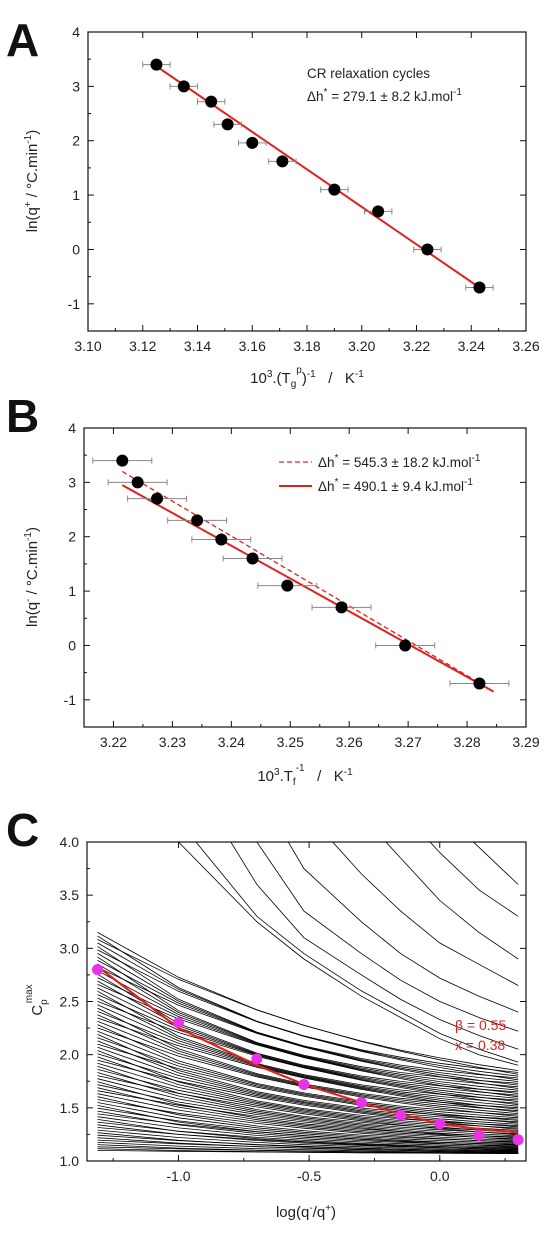 This screenshot has height=1244, width=550. What do you see at coordinates (113, 742) in the screenshot?
I see `x-tick-label: 3.22` at bounding box center [113, 742].